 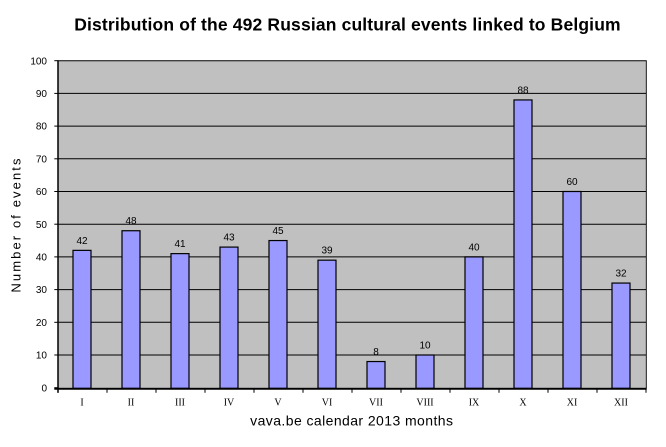 What do you see at coordinates (376, 352) in the screenshot?
I see `svg-text: 8` at bounding box center [376, 352].